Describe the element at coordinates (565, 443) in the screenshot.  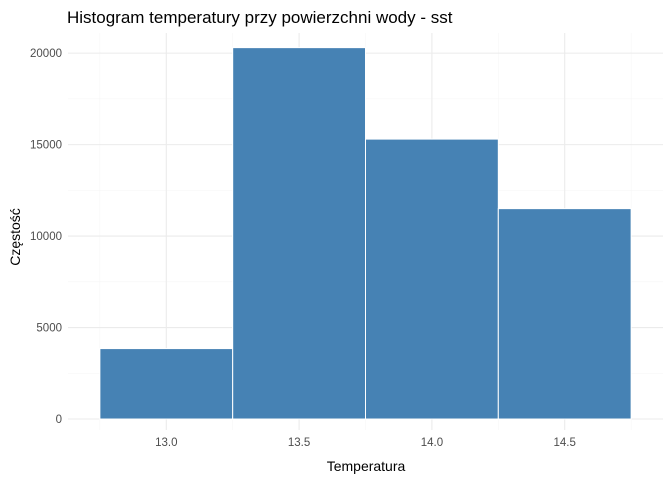
I see `x-tick-label: 14.5` at that location.